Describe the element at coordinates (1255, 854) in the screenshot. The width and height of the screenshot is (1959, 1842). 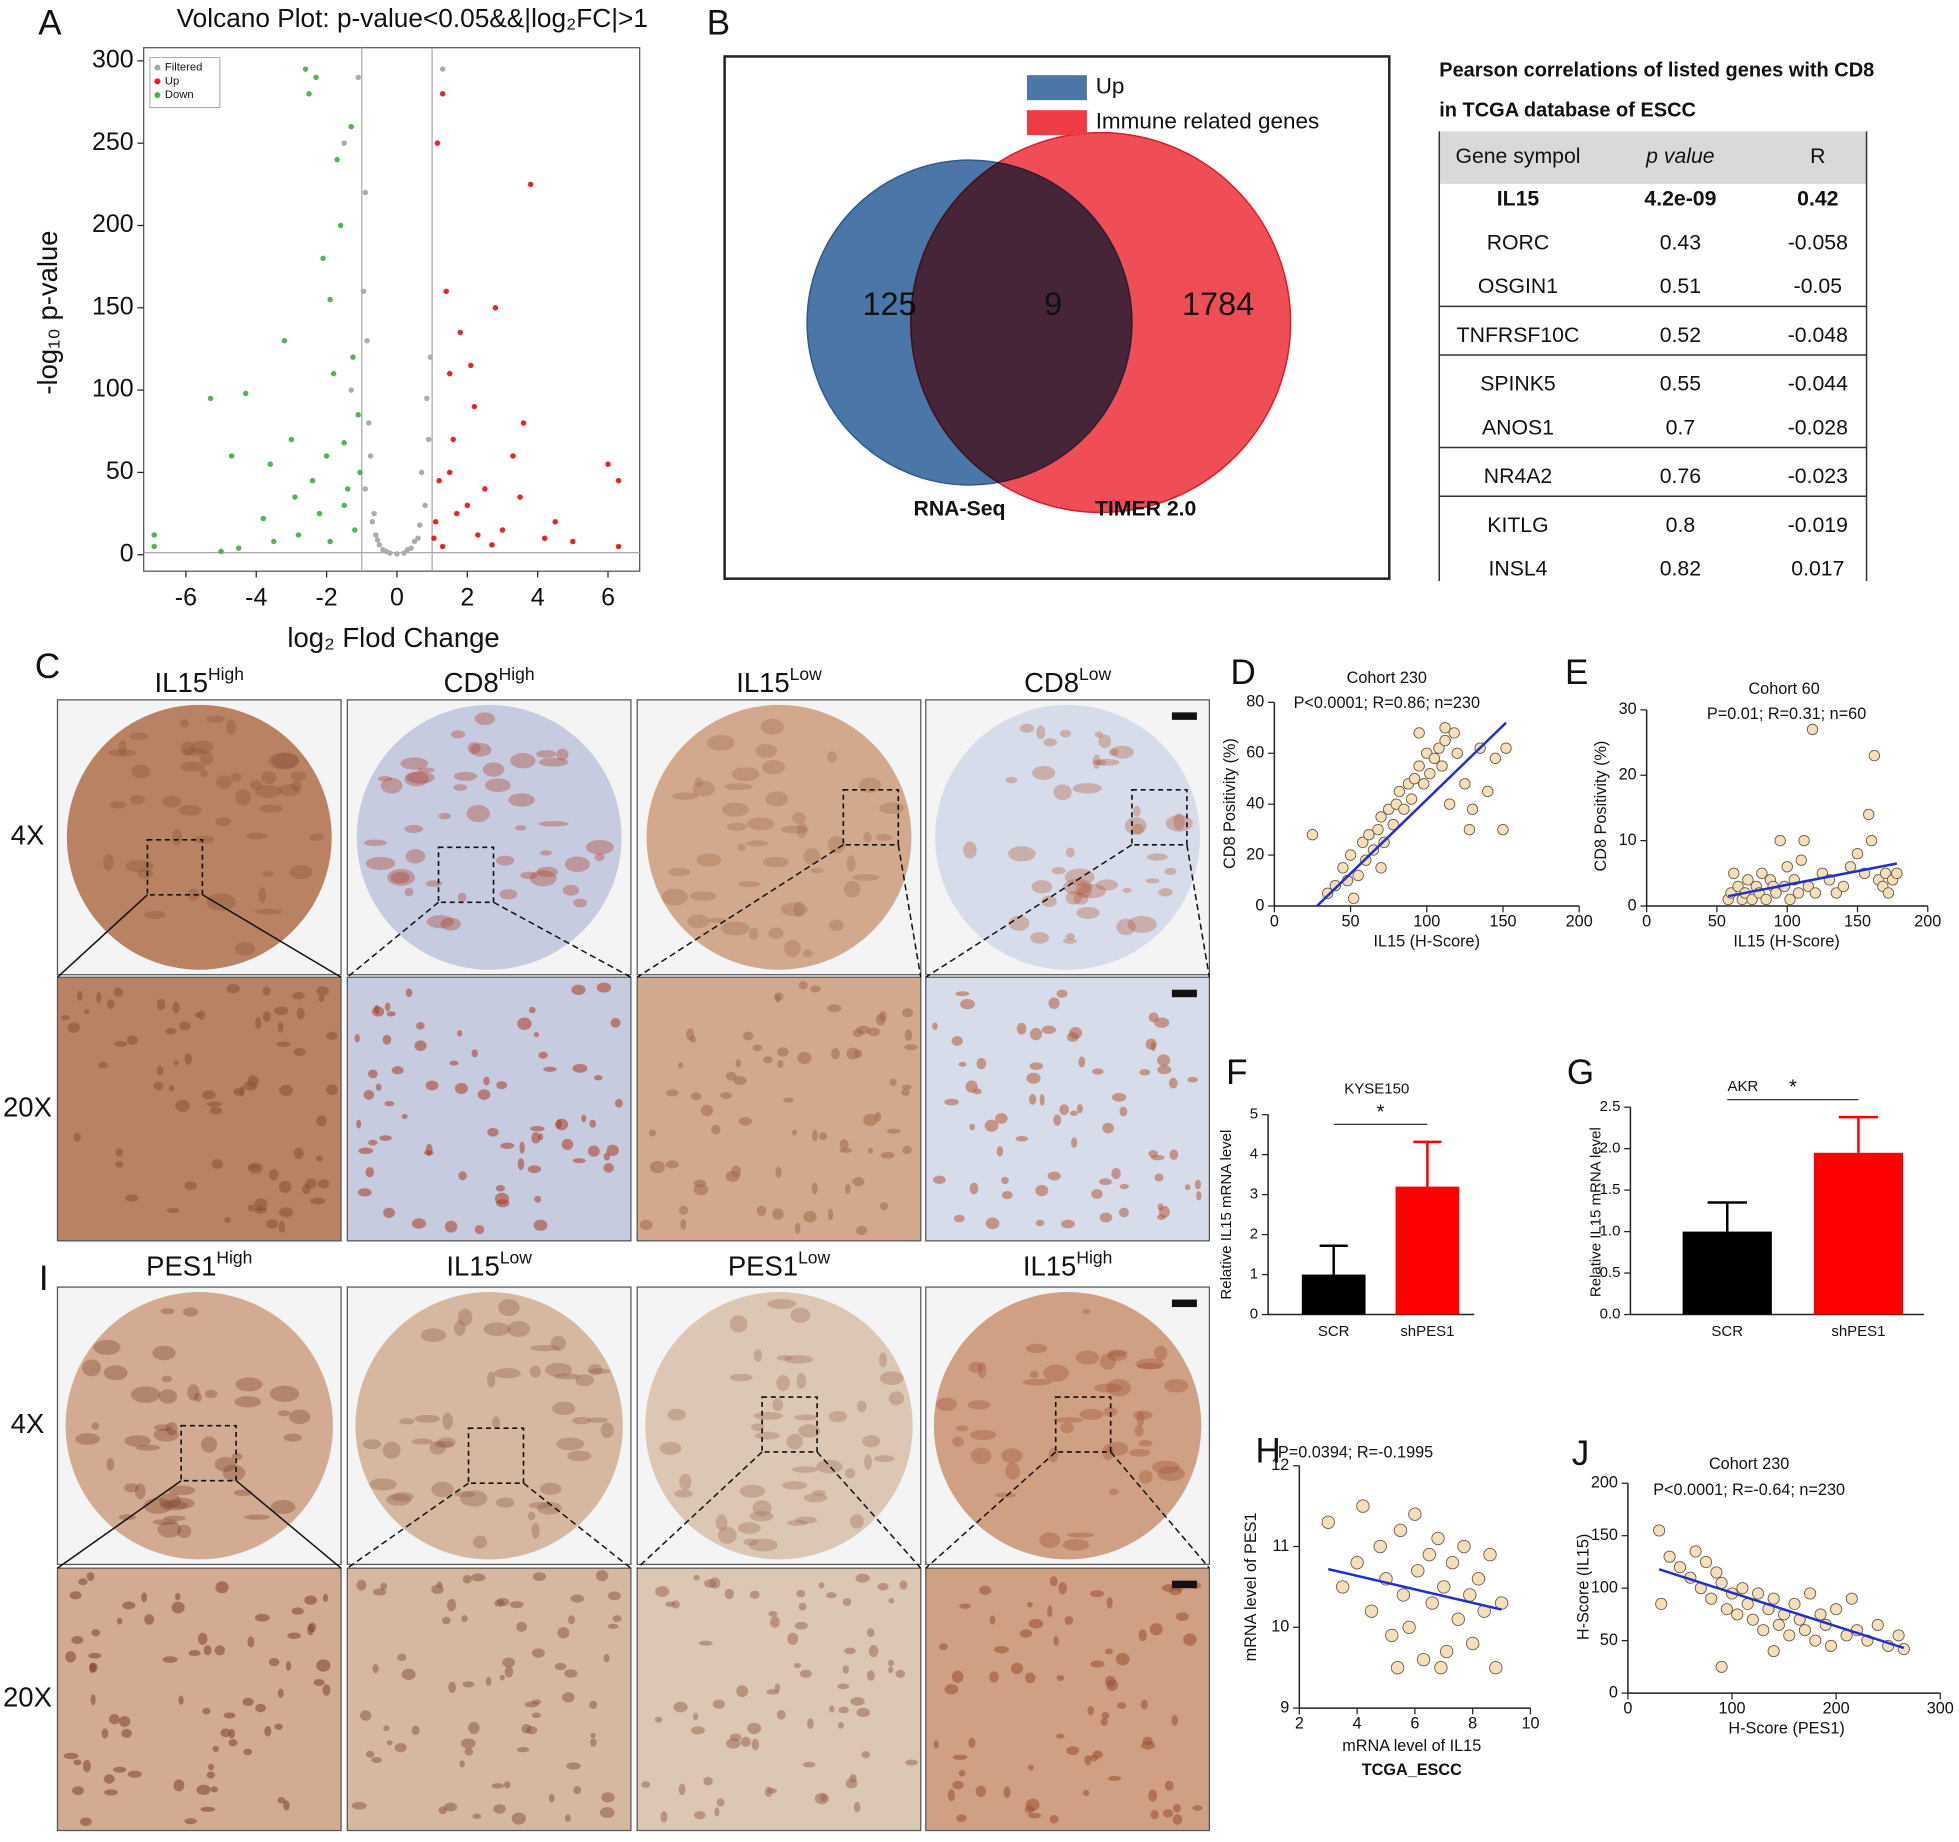
I see `y-tick-label: 20` at that location.